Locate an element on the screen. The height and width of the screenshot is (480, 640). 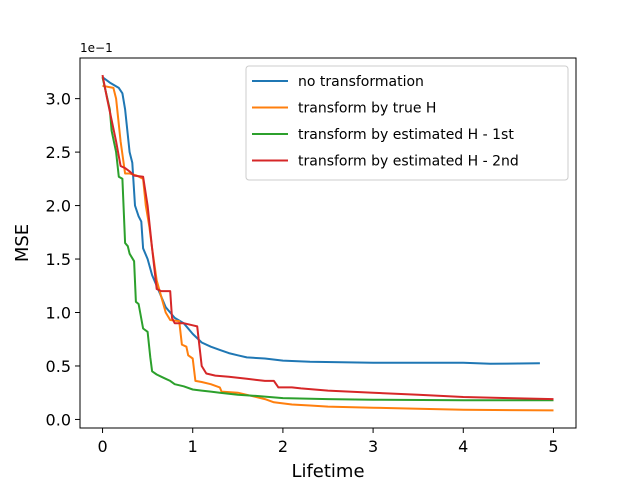
y-tick-label: 2.0 is located at coordinates (58, 206).